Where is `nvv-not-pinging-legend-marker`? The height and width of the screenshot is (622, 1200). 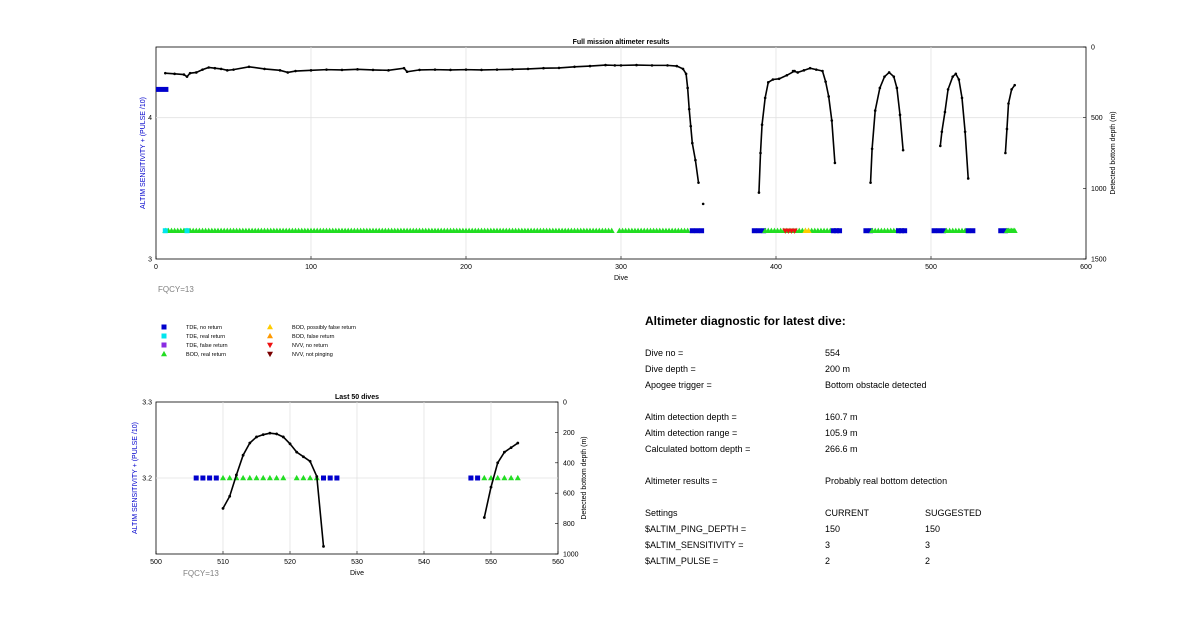 nvv-not-pinging-legend-marker is located at coordinates (270, 354).